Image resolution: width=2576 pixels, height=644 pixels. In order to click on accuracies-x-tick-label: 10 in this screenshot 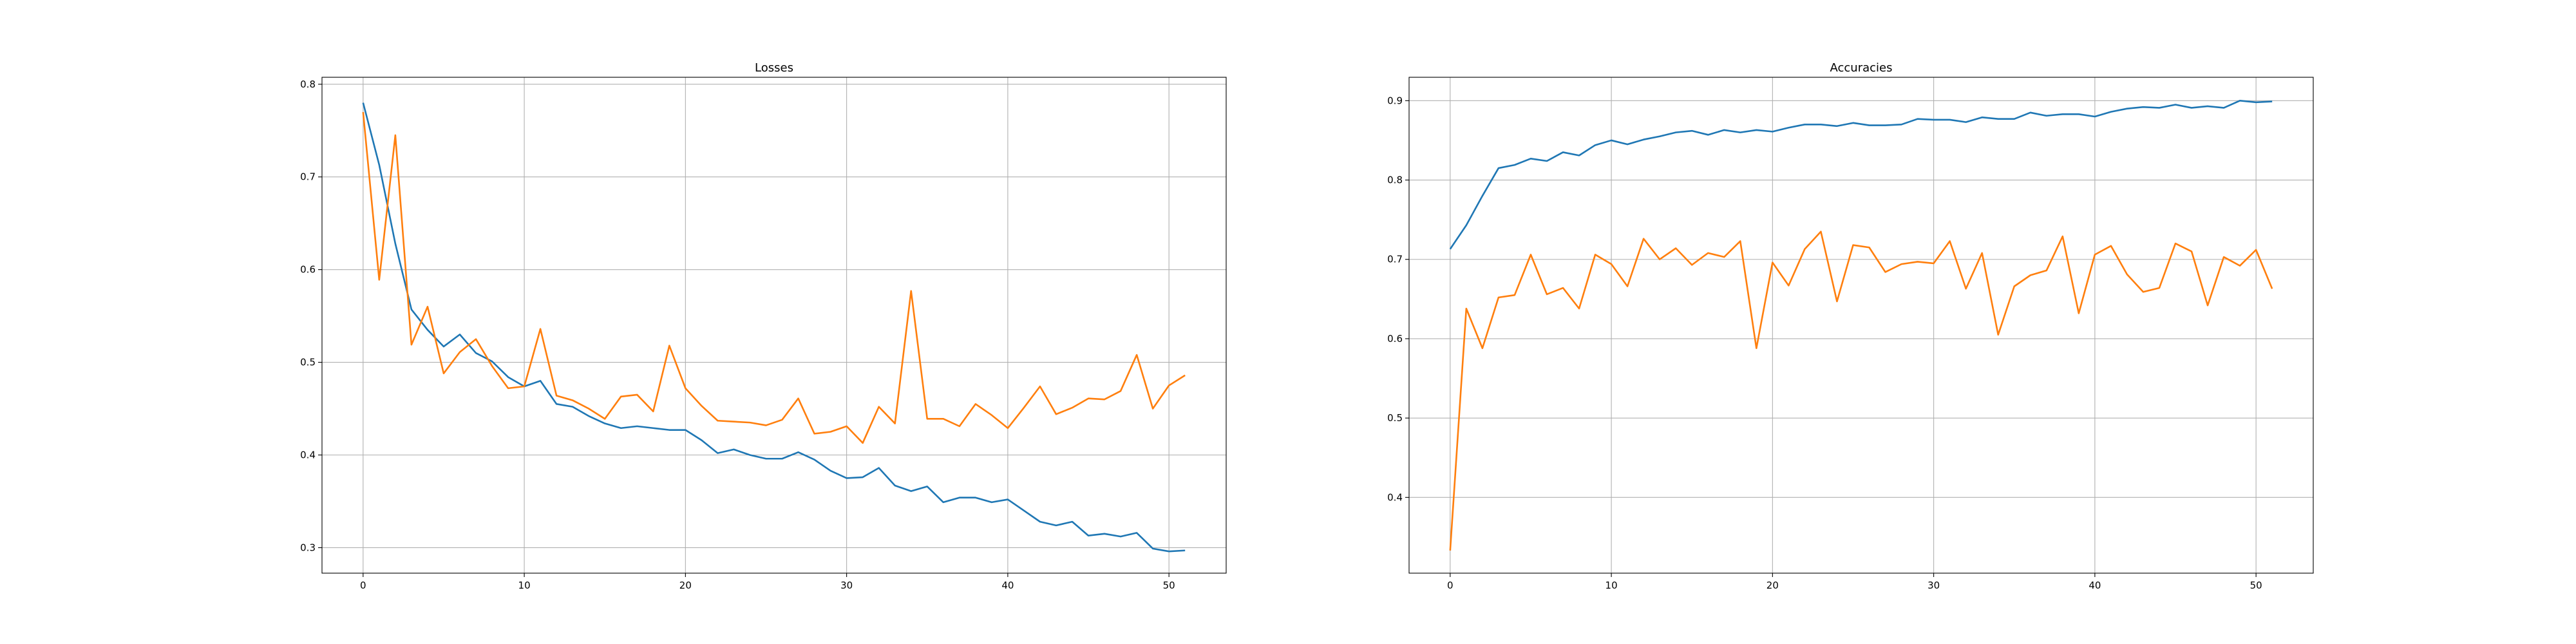, I will do `click(1611, 586)`.